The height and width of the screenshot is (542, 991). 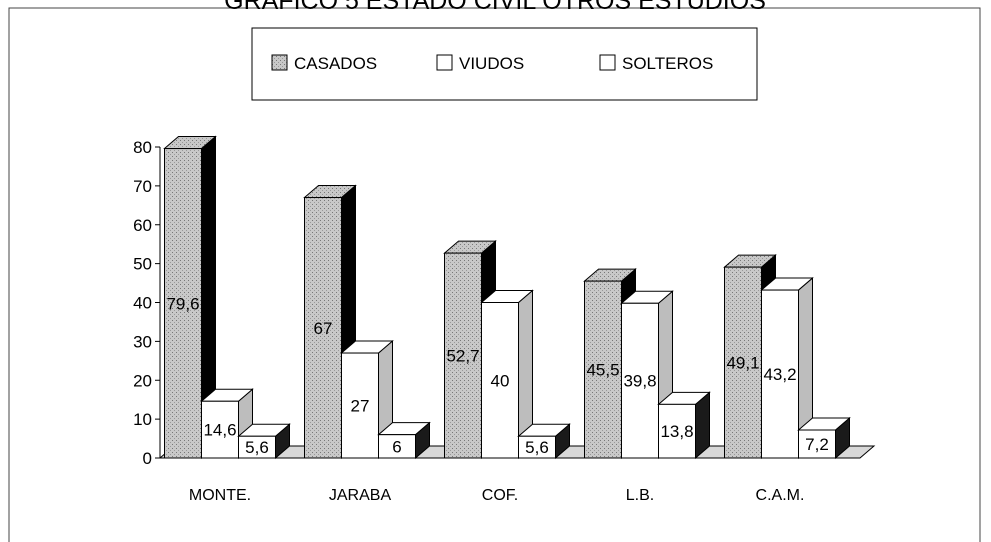 I want to click on y-tick-label: 30, so click(x=142, y=341).